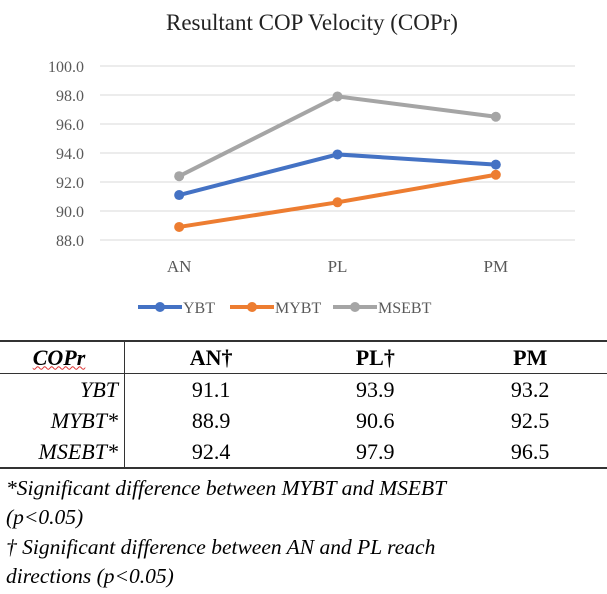  What do you see at coordinates (62, 357) in the screenshot?
I see `header-copr: COPr` at bounding box center [62, 357].